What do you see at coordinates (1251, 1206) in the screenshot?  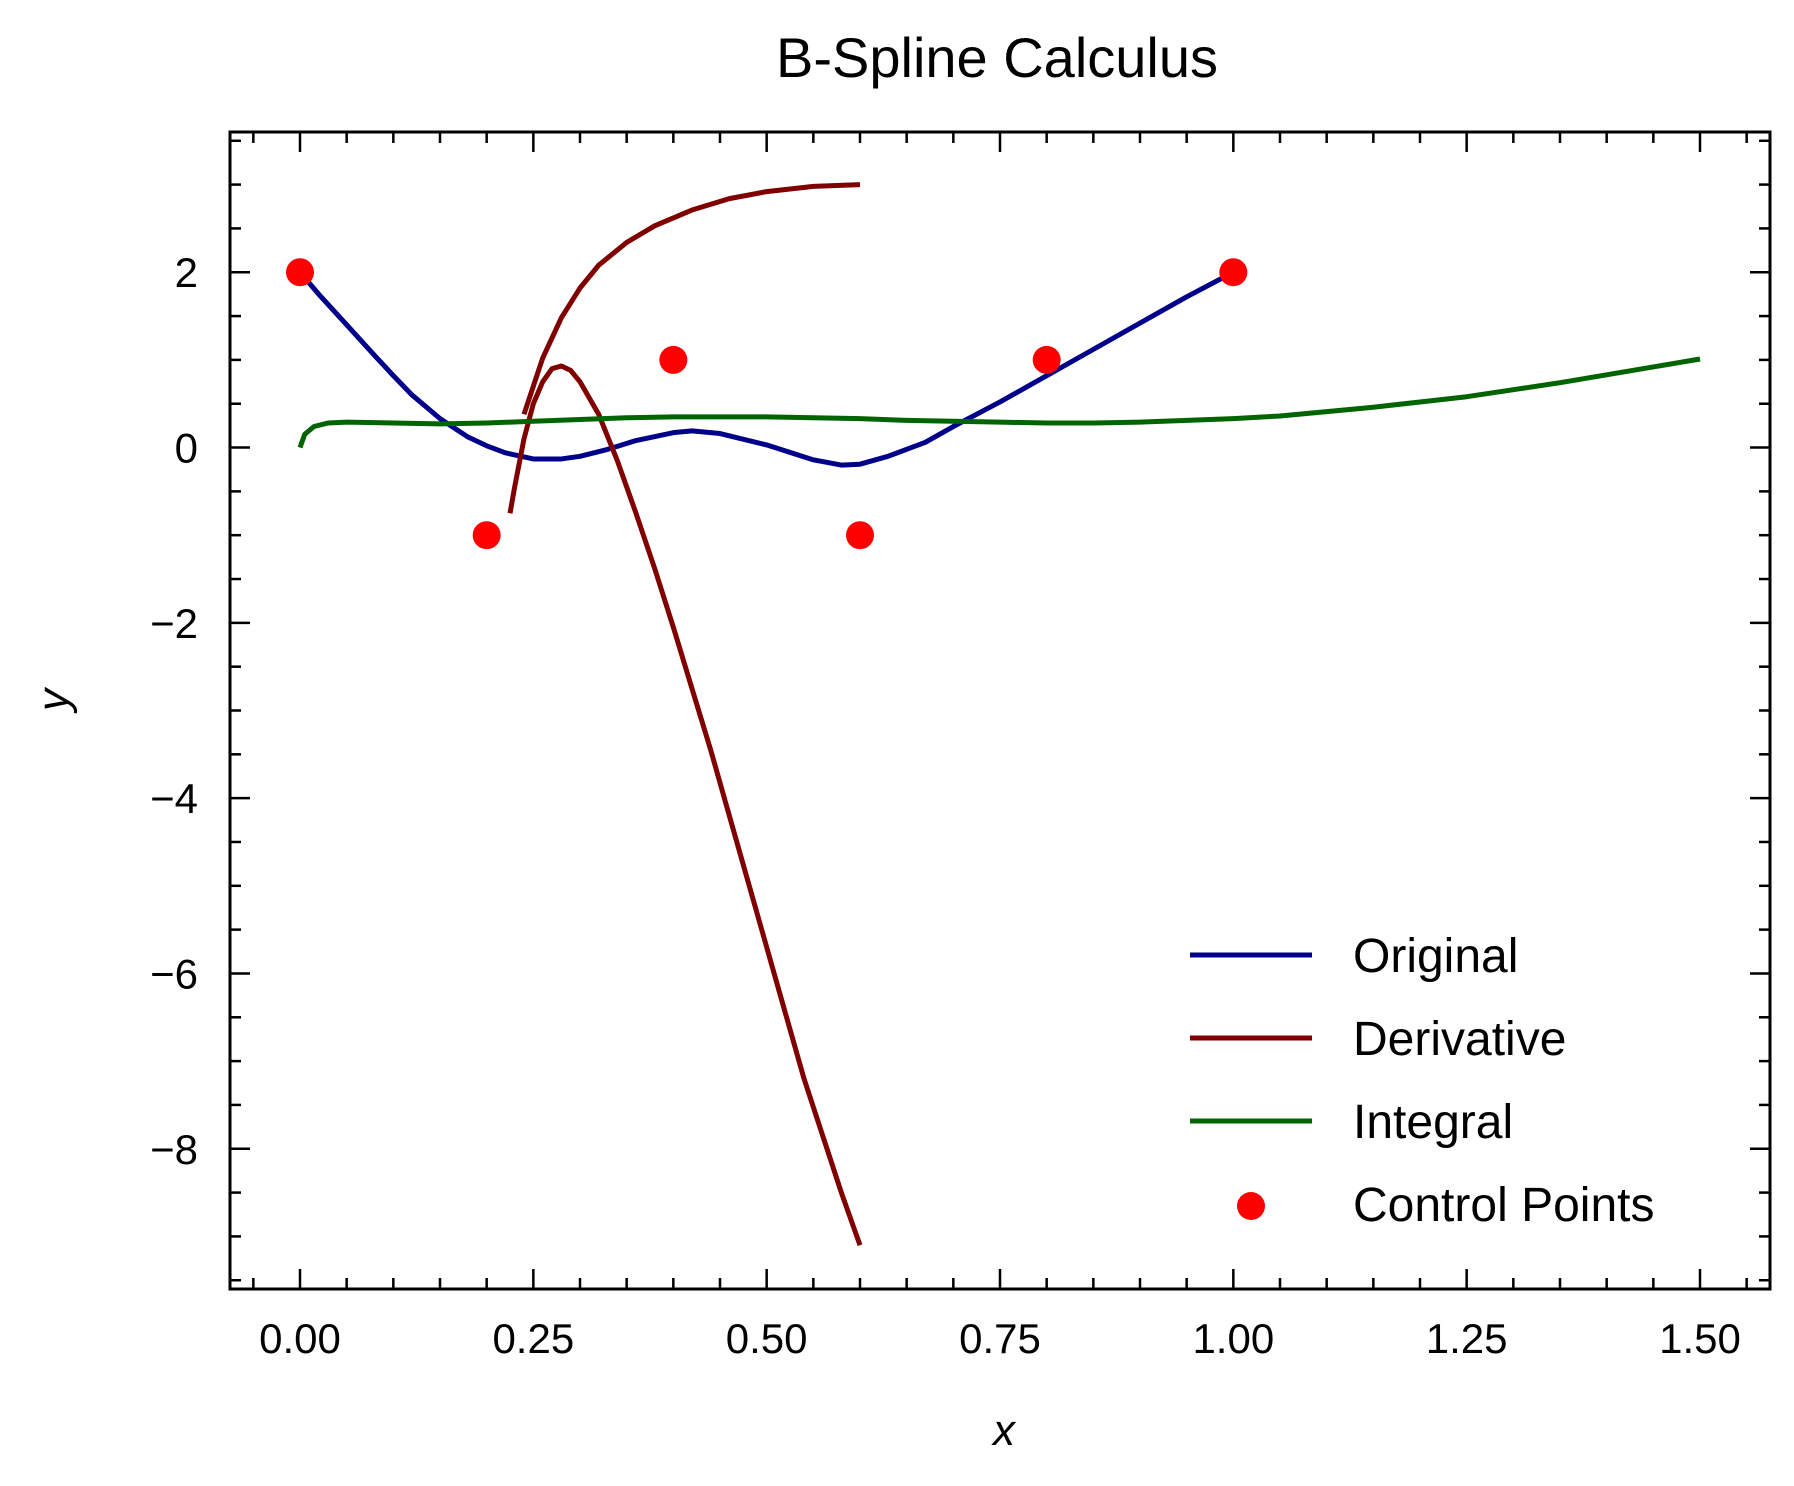 I see `legend-swatch-control-points` at bounding box center [1251, 1206].